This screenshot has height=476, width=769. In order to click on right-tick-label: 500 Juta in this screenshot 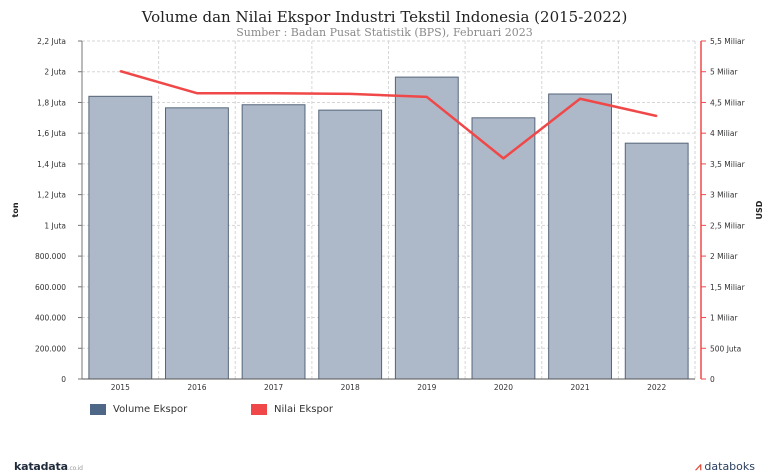, I will do `click(725, 348)`.